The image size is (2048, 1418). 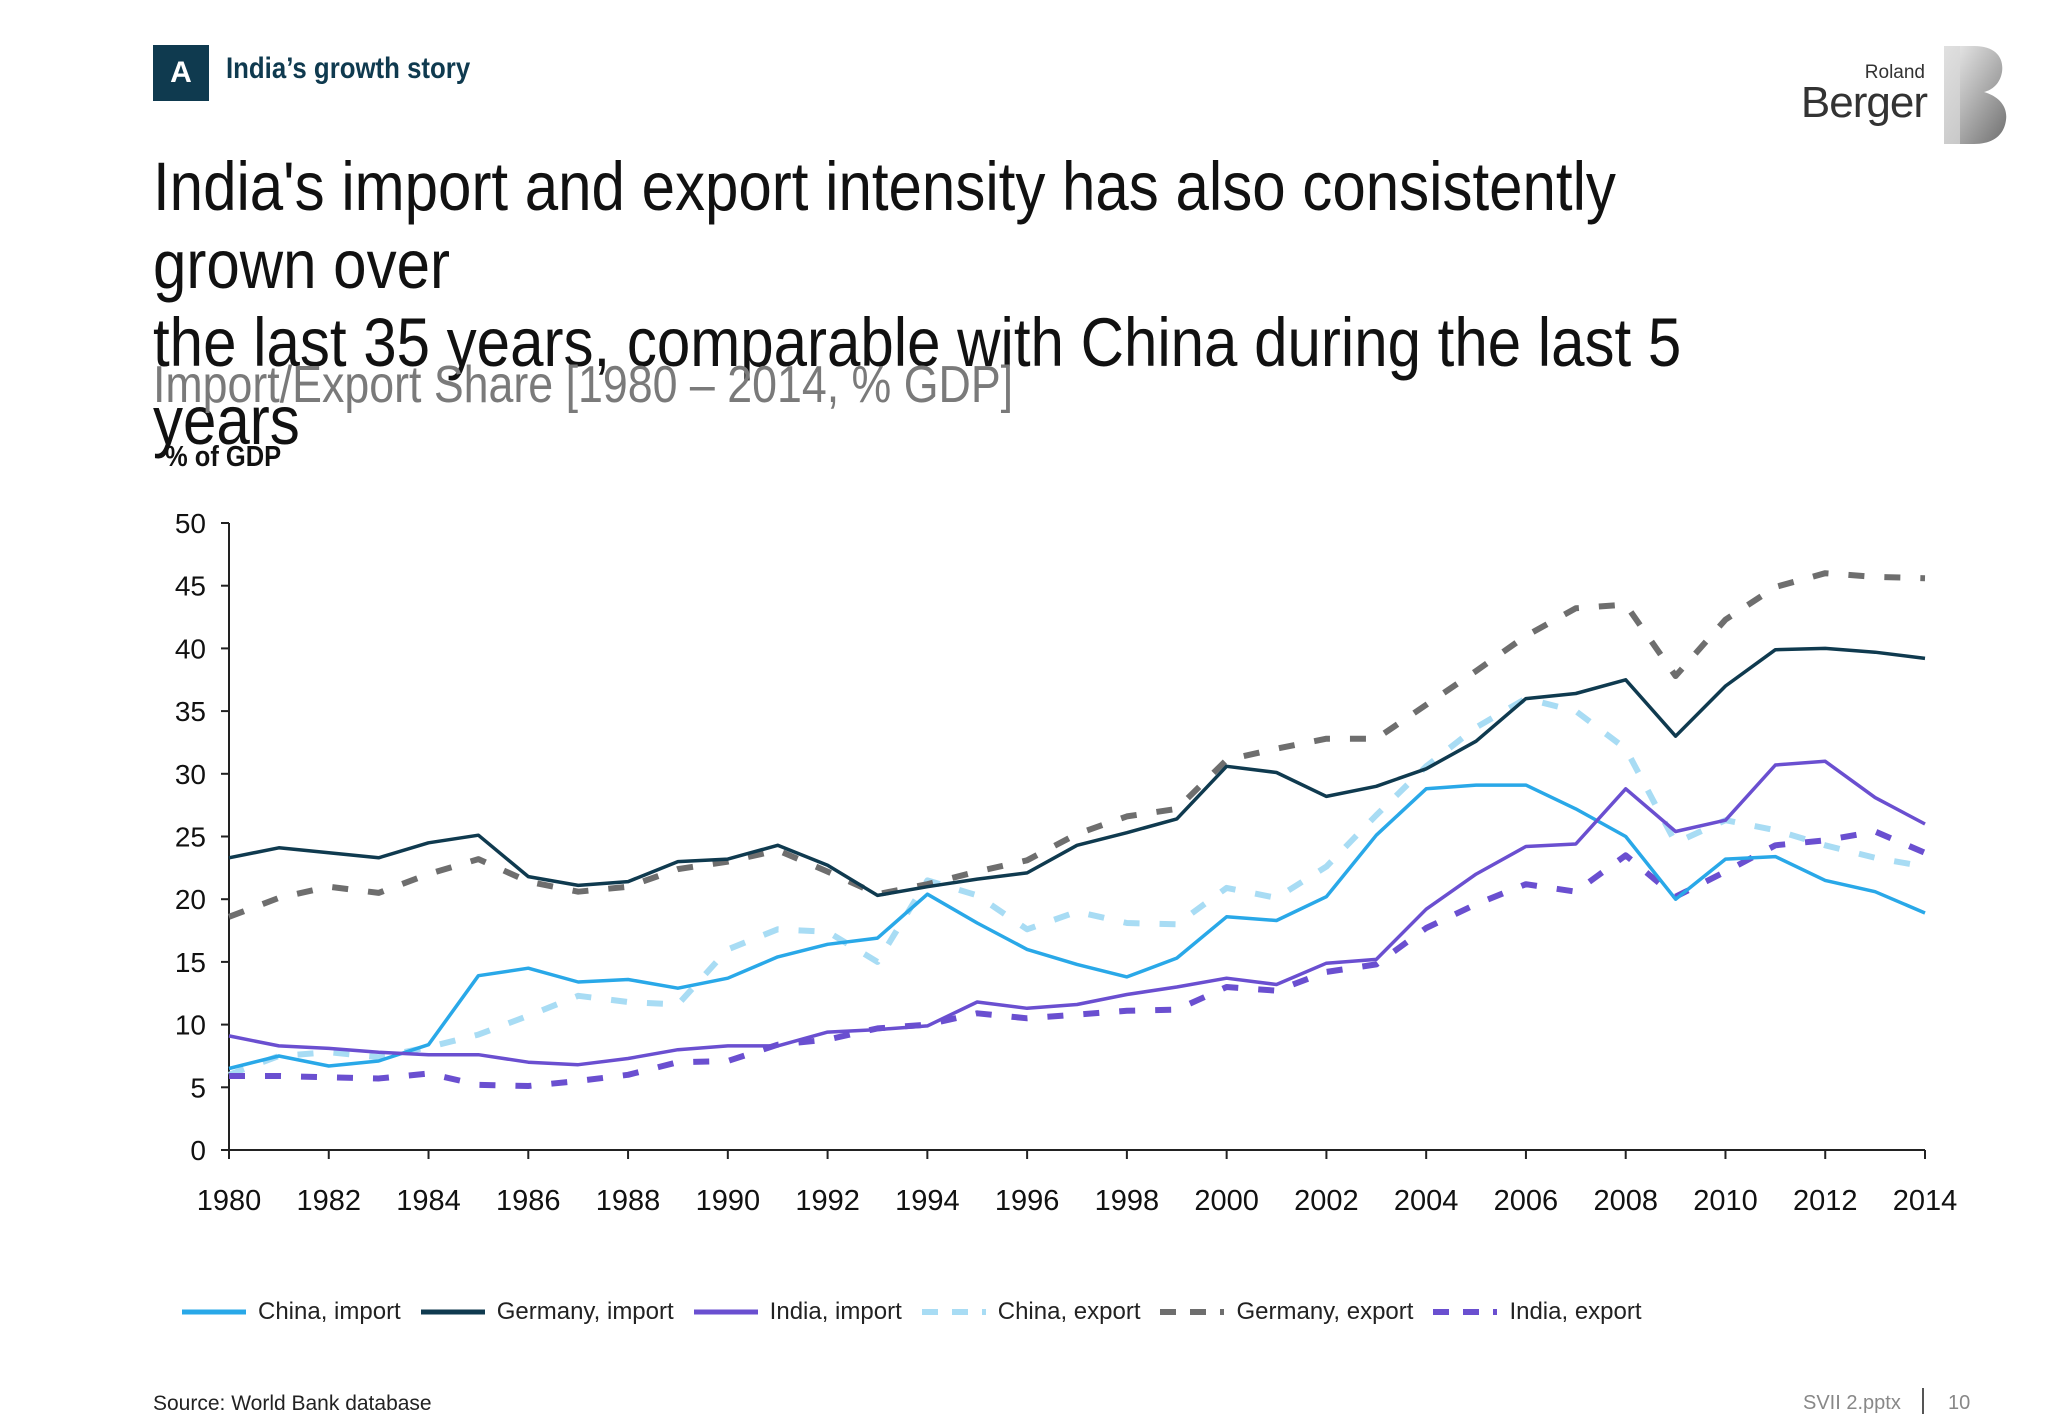 What do you see at coordinates (190, 648) in the screenshot?
I see `y-tick-label: 40` at bounding box center [190, 648].